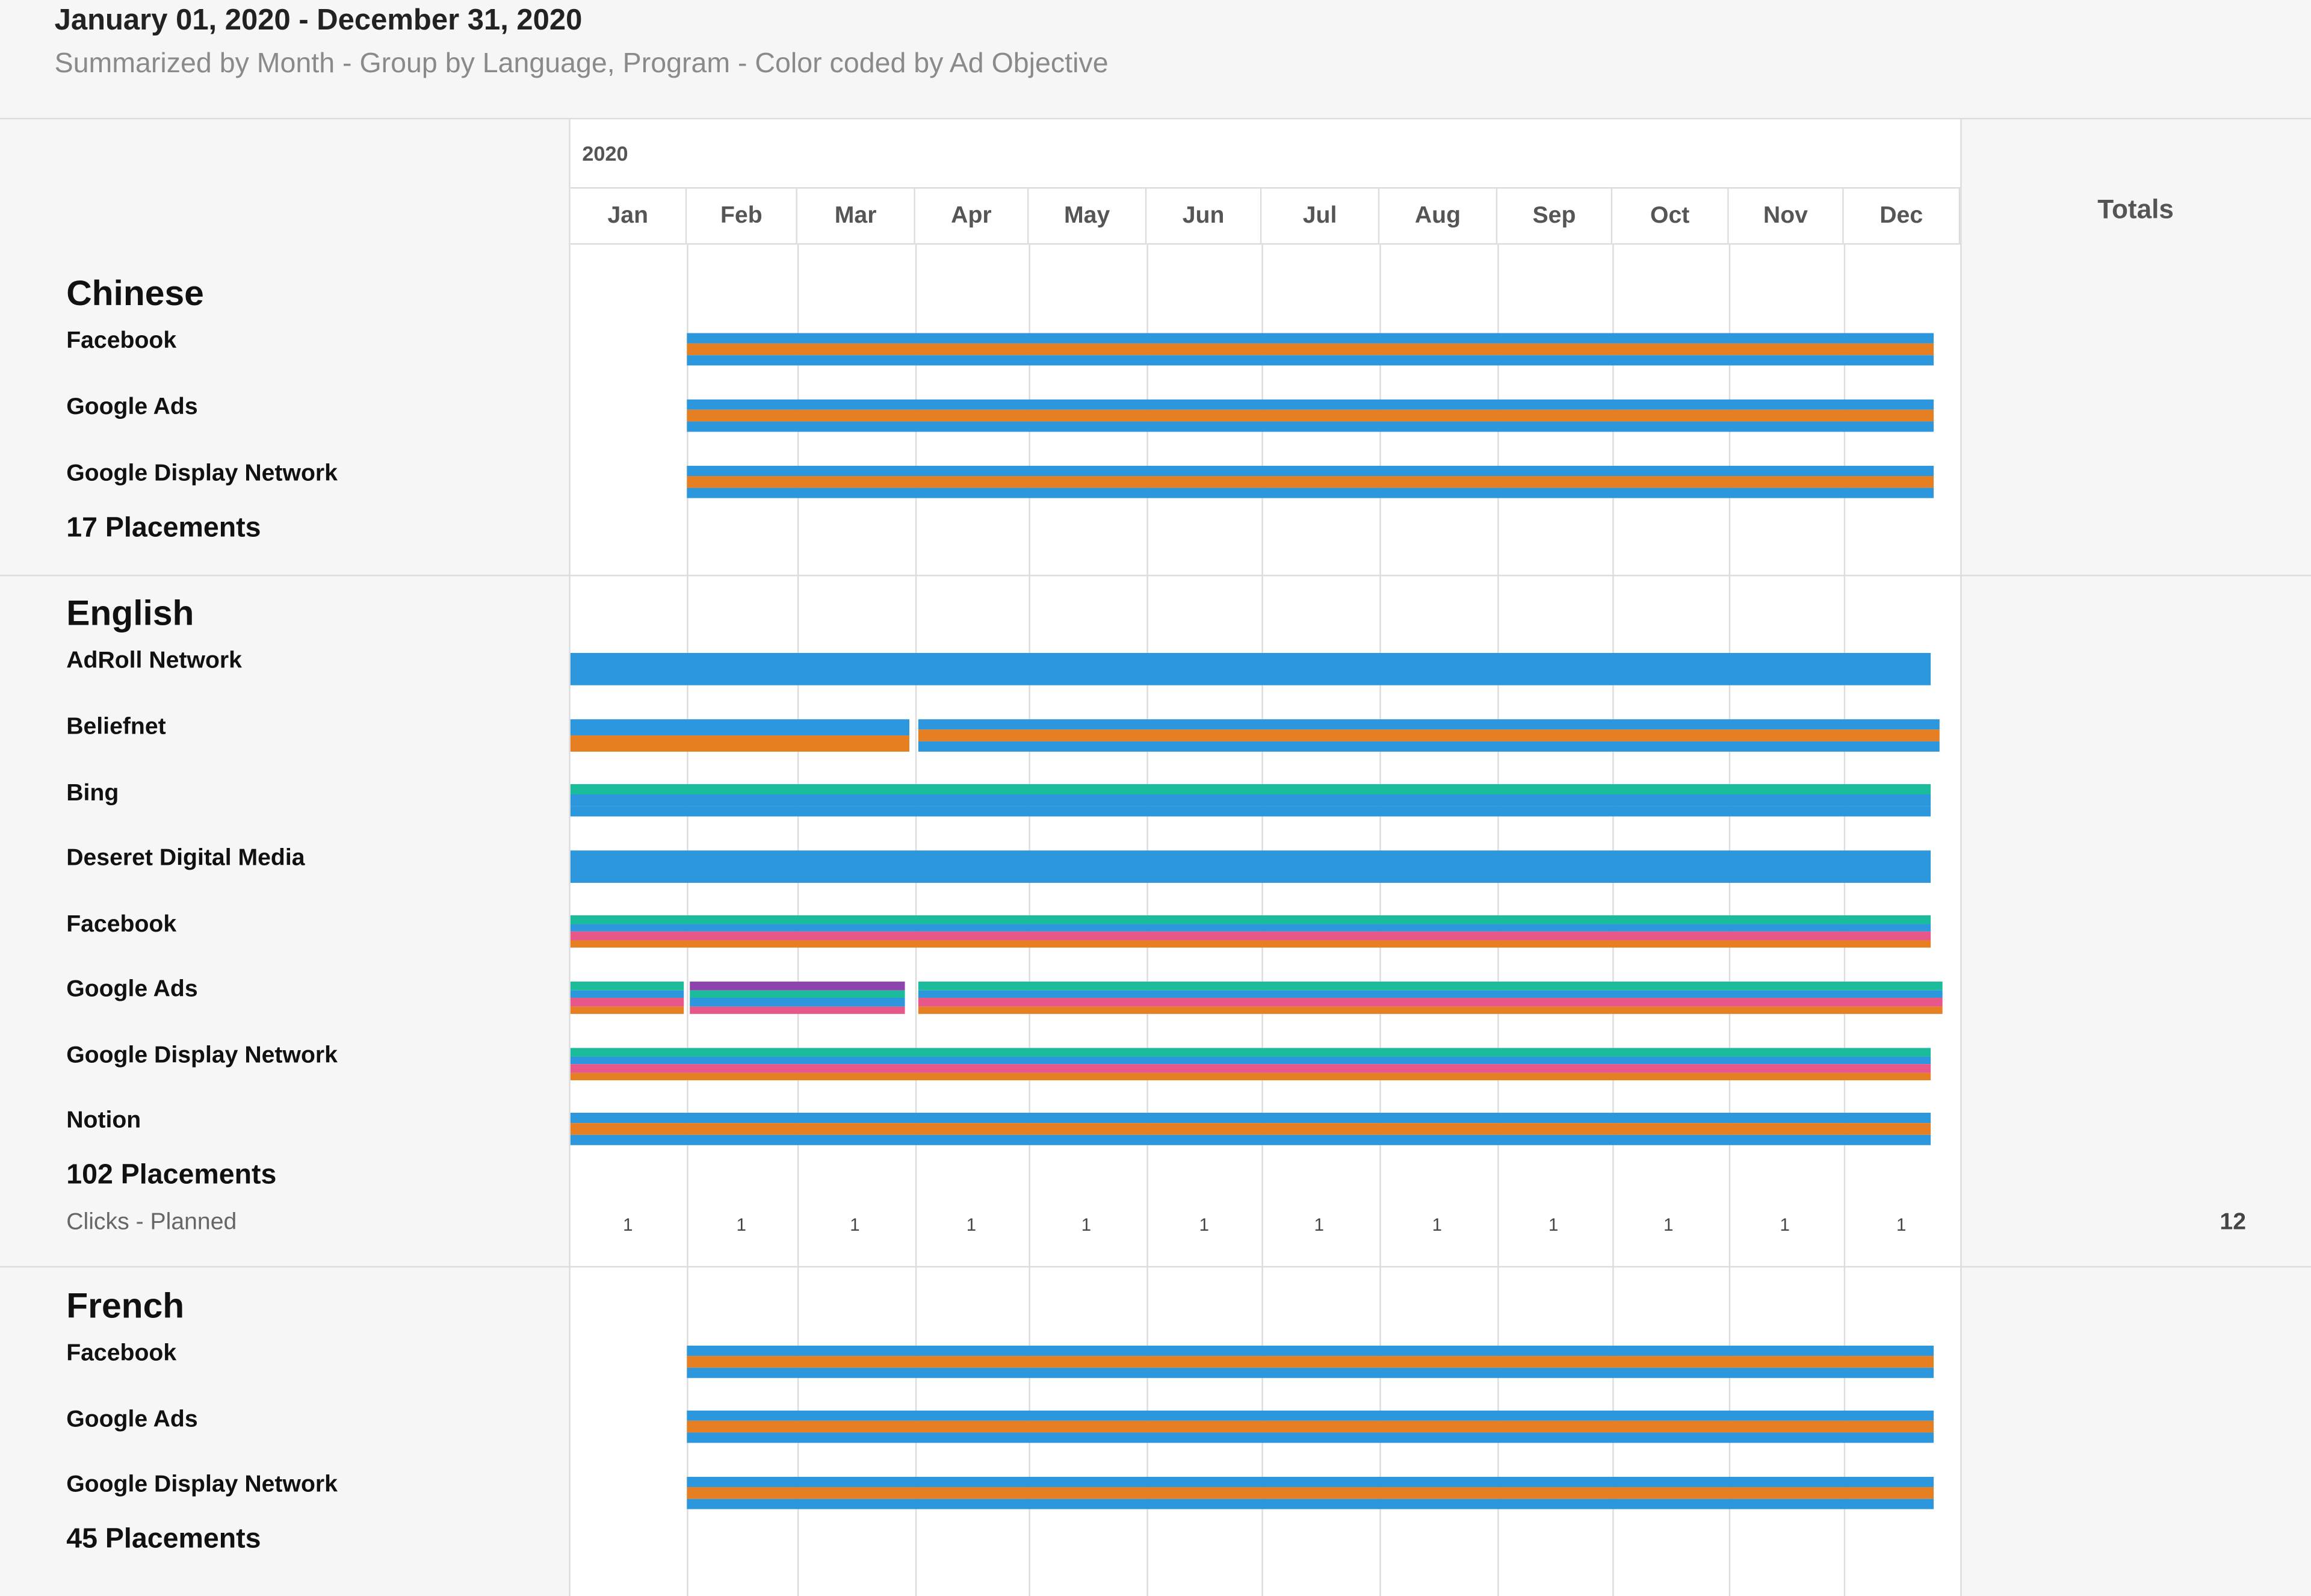 The width and height of the screenshot is (2311, 1596). What do you see at coordinates (163, 1539) in the screenshot?
I see `placements-count: 45 Placements` at bounding box center [163, 1539].